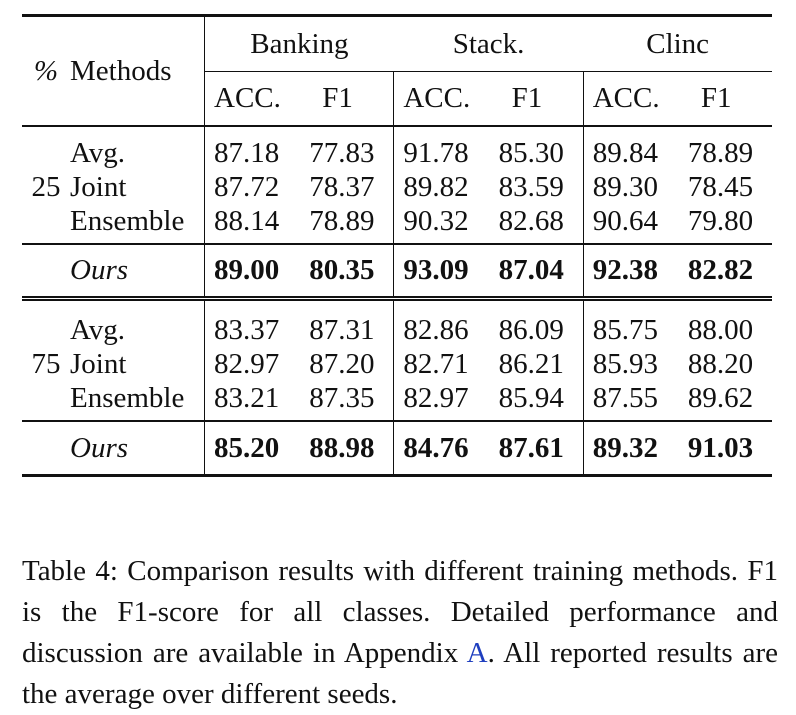  I want to click on value-cell: 82.86, so click(441, 321).